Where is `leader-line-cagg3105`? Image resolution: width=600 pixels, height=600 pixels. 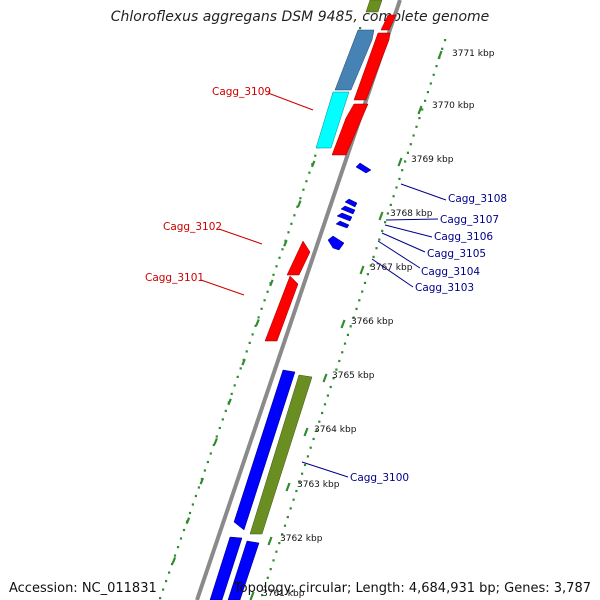 leader-line-cagg3105 is located at coordinates (403, 242).